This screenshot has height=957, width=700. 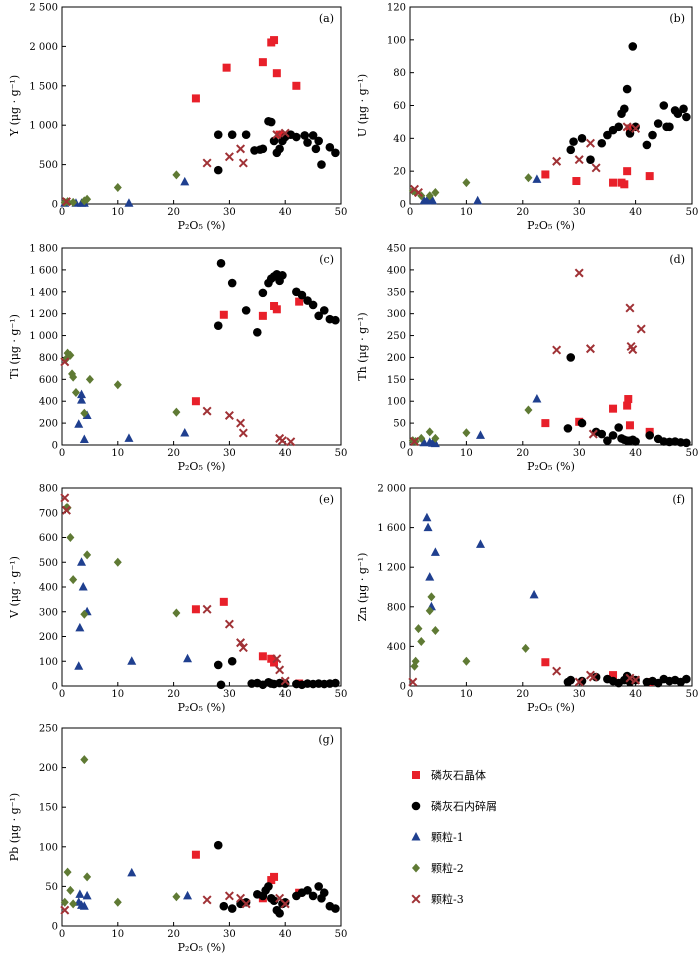 I want to click on panel-c-ytick-label: 600, so click(x=48, y=380).